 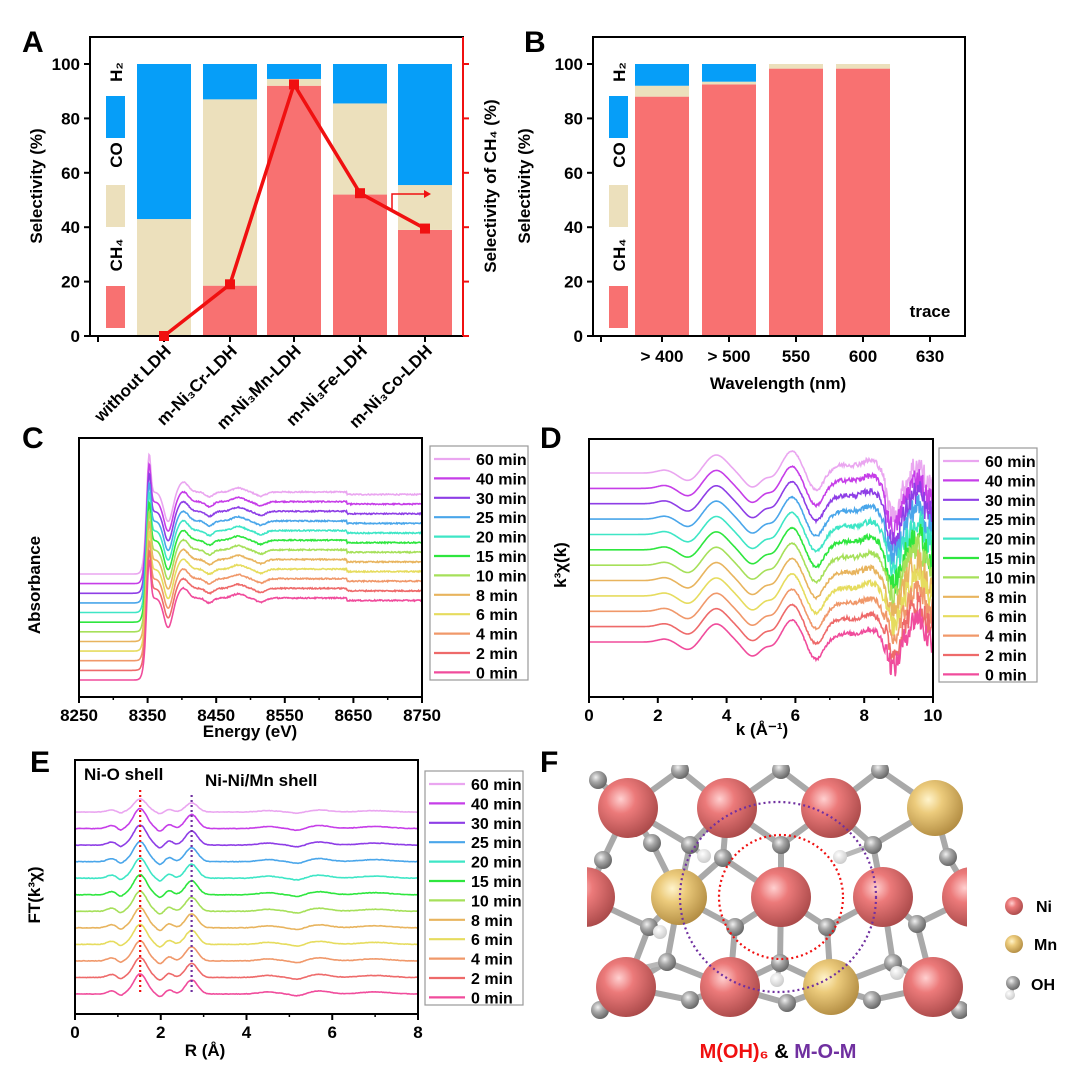 What do you see at coordinates (40, 762) in the screenshot?
I see `panel-label-e: E` at bounding box center [40, 762].